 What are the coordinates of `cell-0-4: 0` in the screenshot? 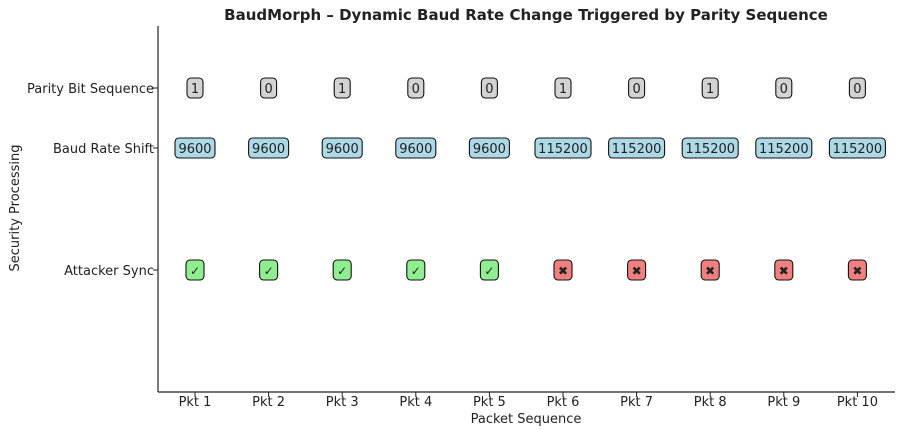 It's located at (489, 88).